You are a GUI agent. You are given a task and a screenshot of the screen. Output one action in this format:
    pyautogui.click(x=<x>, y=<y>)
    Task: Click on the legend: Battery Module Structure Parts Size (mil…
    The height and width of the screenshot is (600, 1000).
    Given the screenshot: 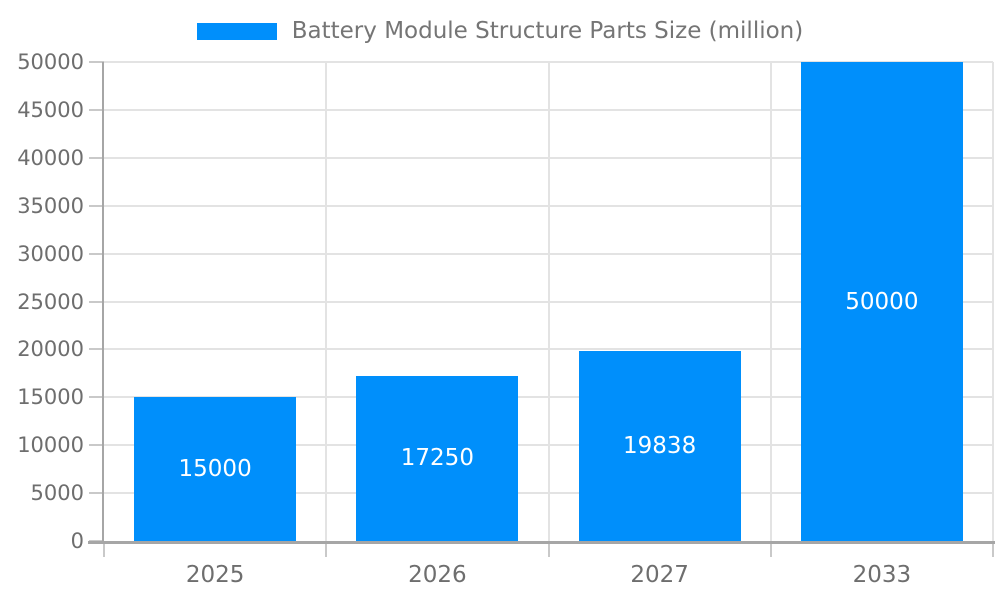 What is the action you would take?
    pyautogui.click(x=500, y=31)
    